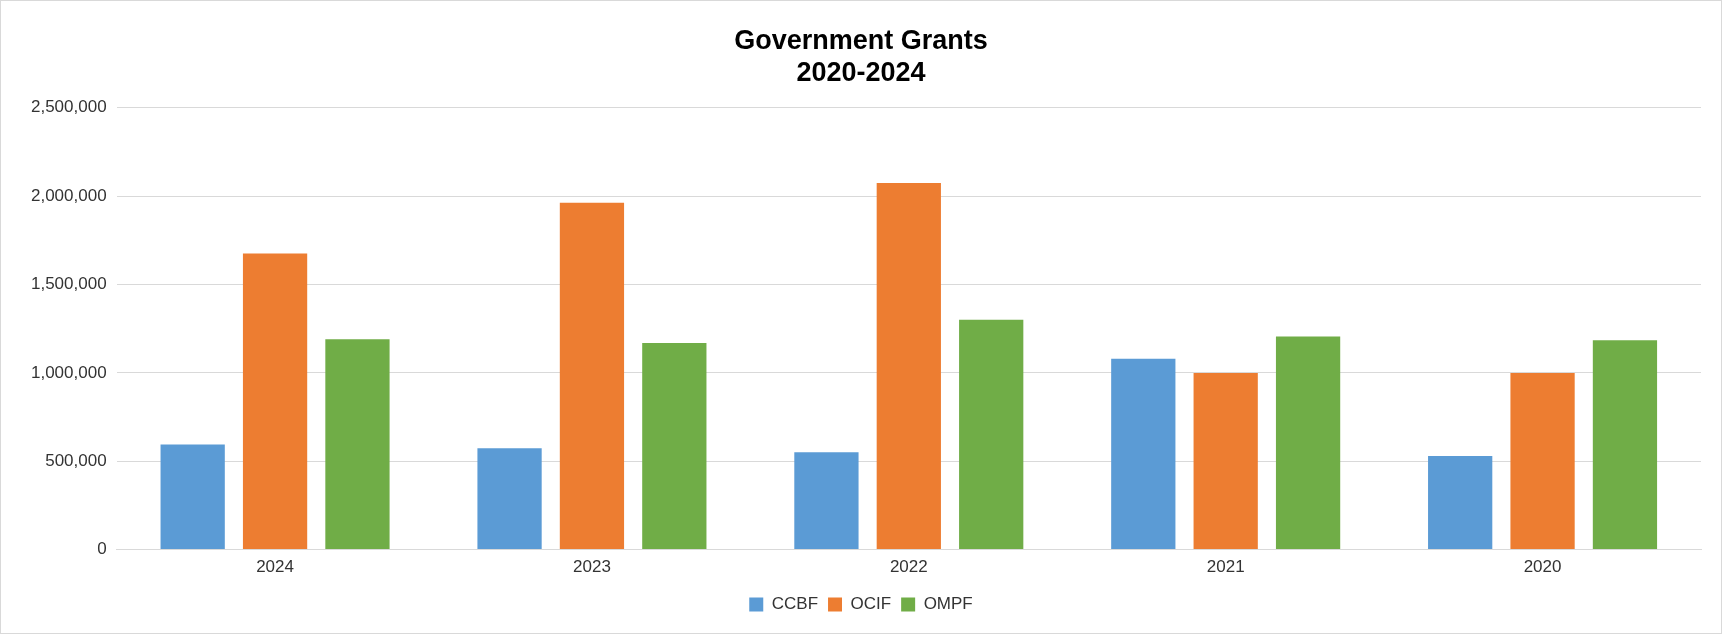 This screenshot has height=634, width=1722. What do you see at coordinates (68, 372) in the screenshot?
I see `y-tick-label: 1,000,000` at bounding box center [68, 372].